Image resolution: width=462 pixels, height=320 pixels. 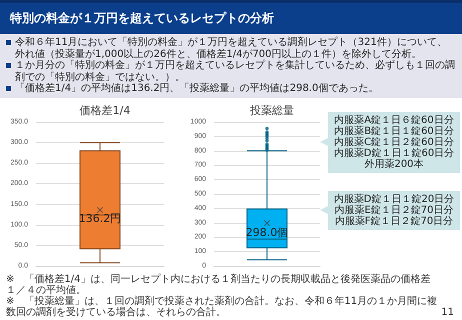 I want to click on text: ※ 「価格差1/4」は、同一レセプト内における１剤当たりの長期収載品と後発医薬品の価格差１／４の平均値。, so click(x=218, y=285).